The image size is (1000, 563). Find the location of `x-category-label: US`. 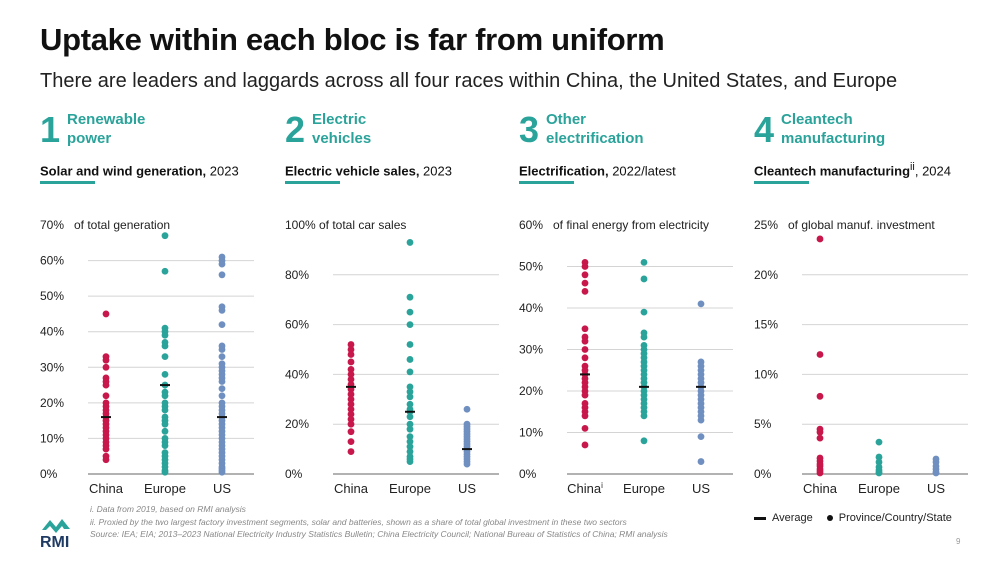

x-category-label: US is located at coordinates (467, 488).